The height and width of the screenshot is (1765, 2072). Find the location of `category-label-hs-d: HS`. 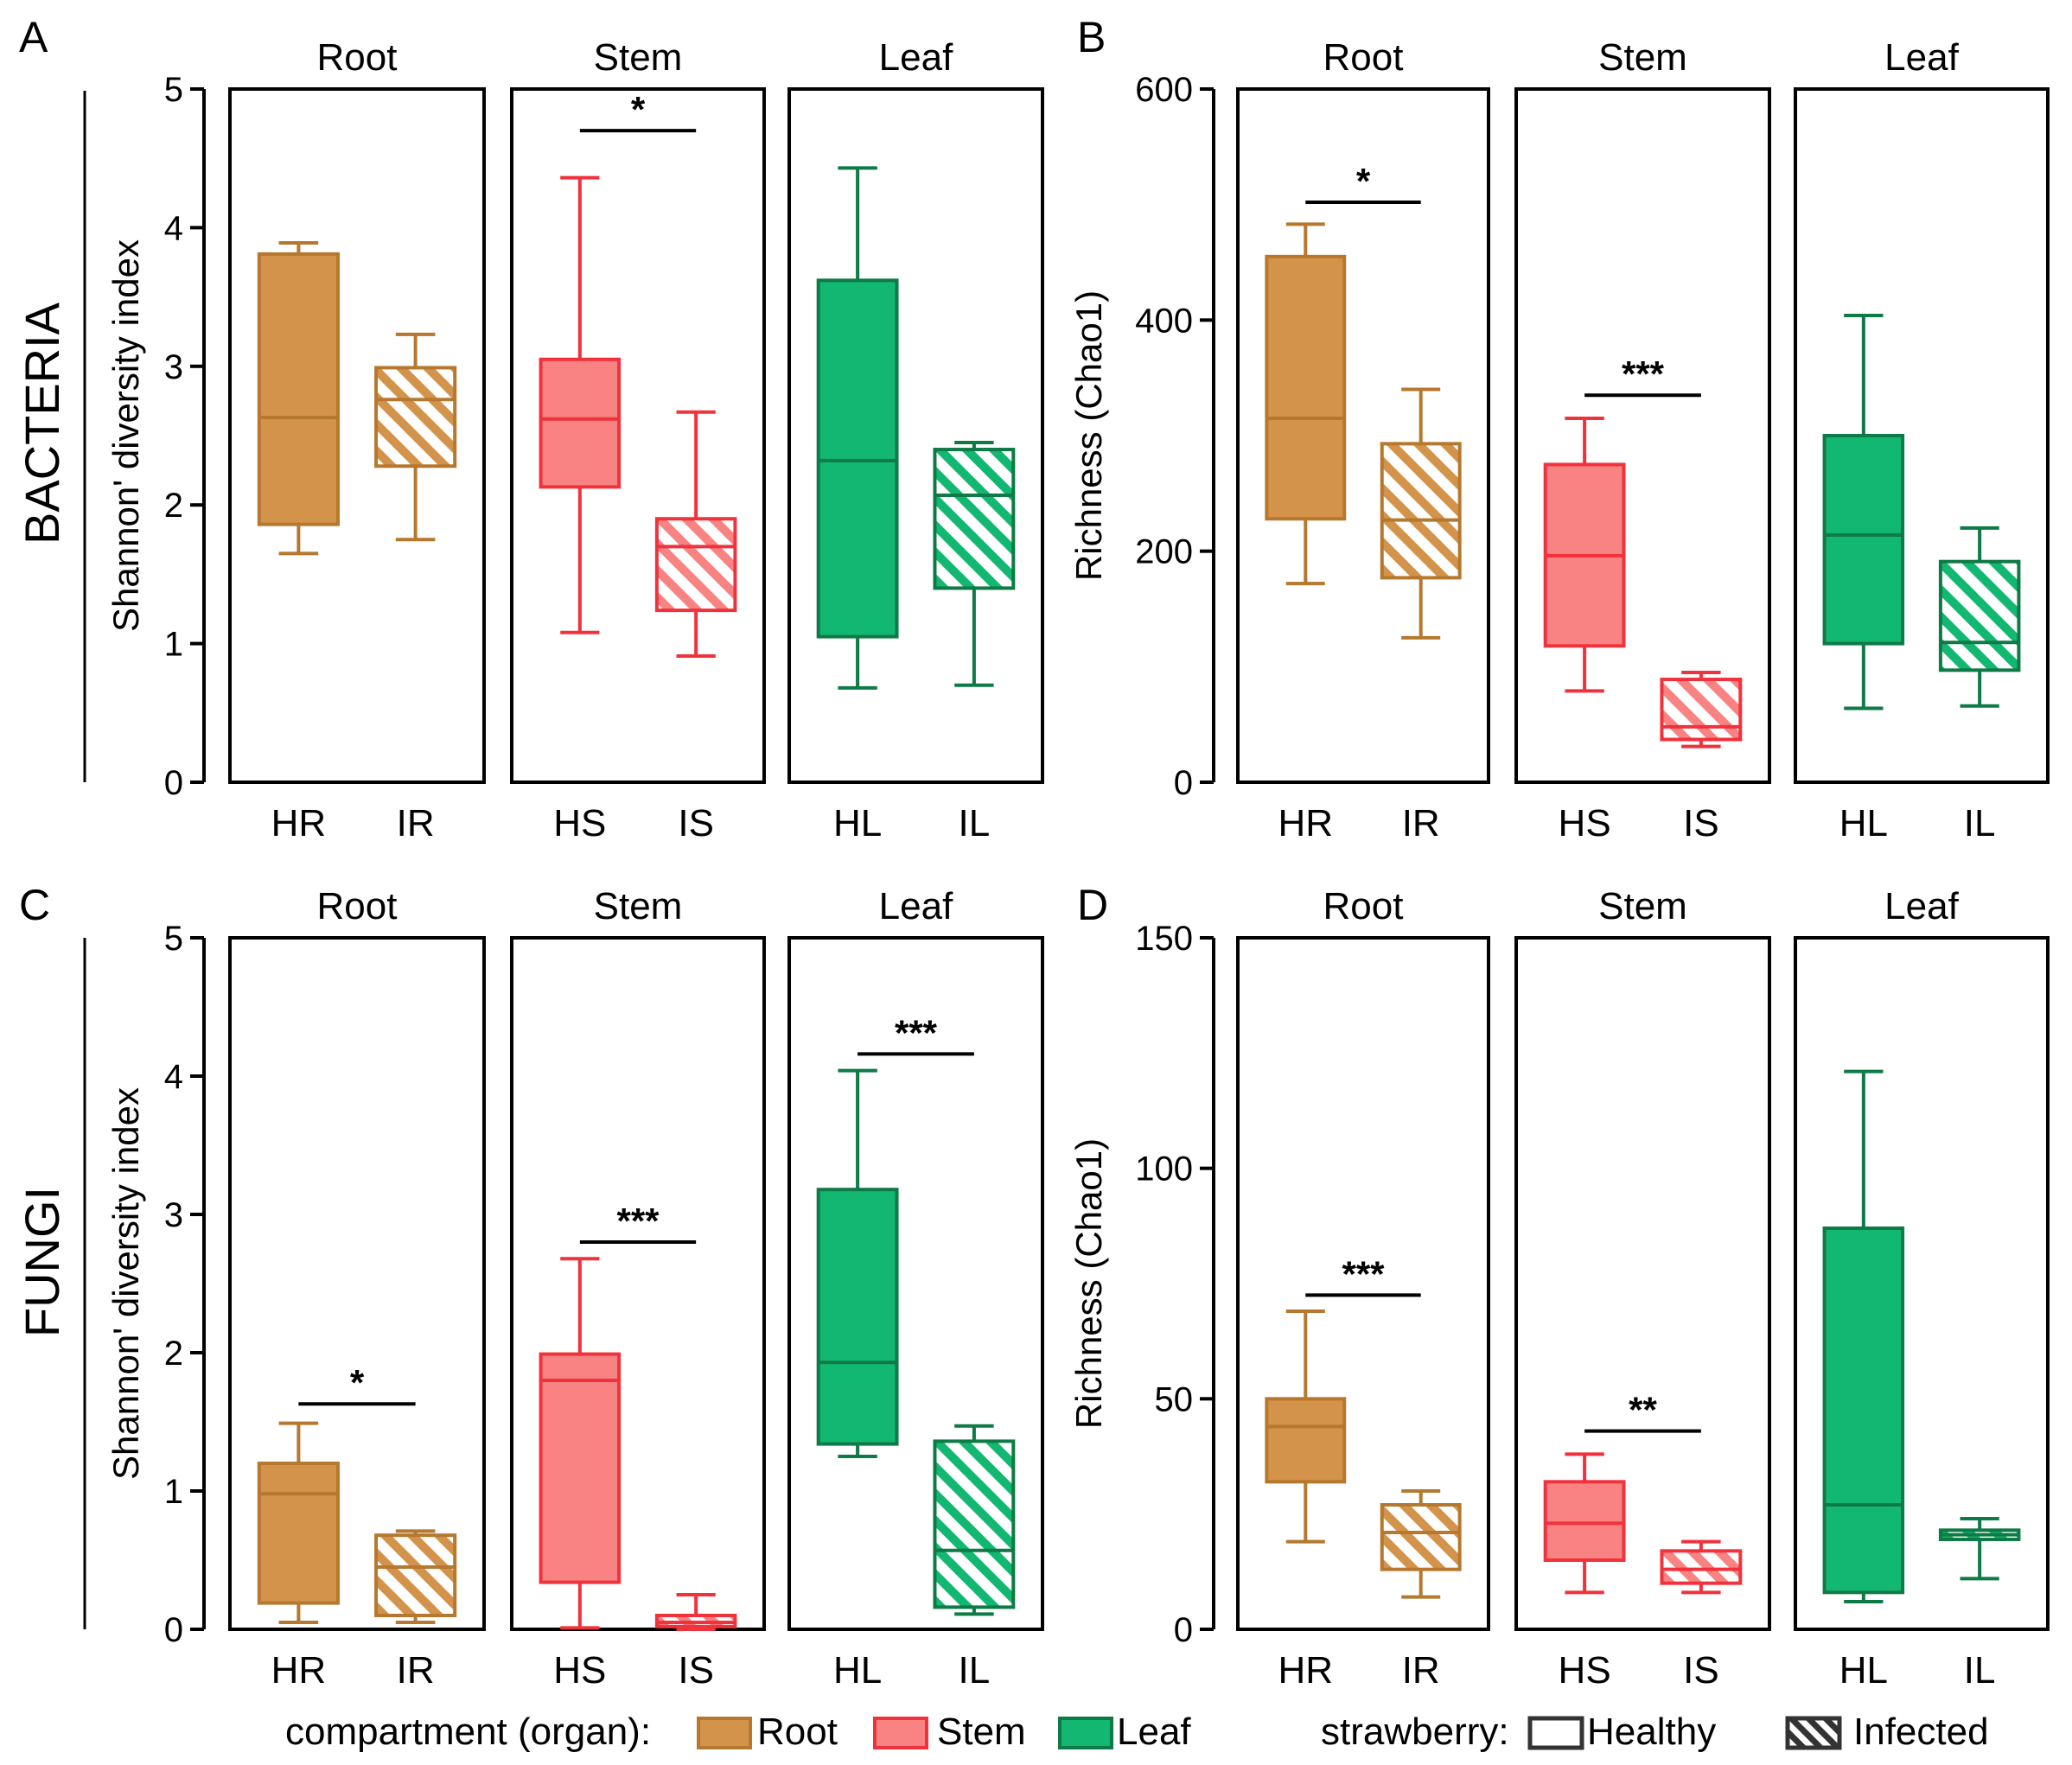

category-label-hs-d: HS is located at coordinates (1585, 1670).